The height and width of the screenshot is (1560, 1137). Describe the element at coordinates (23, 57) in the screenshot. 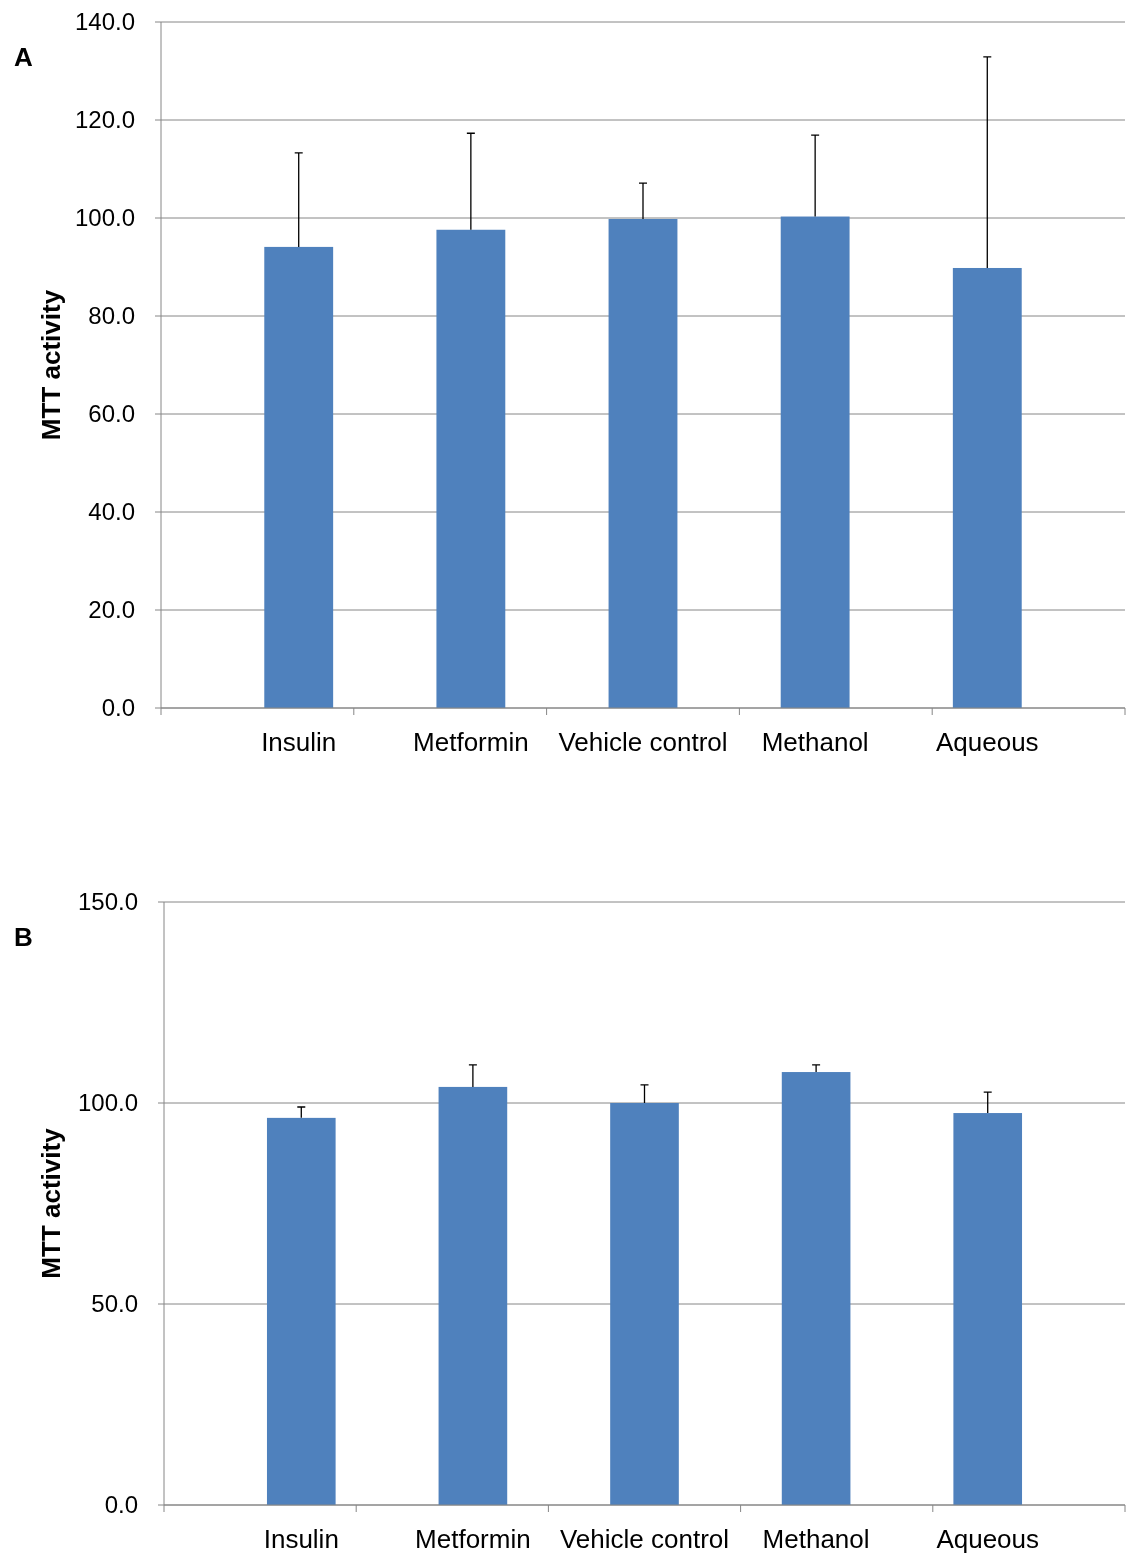

I see `text: A` at that location.